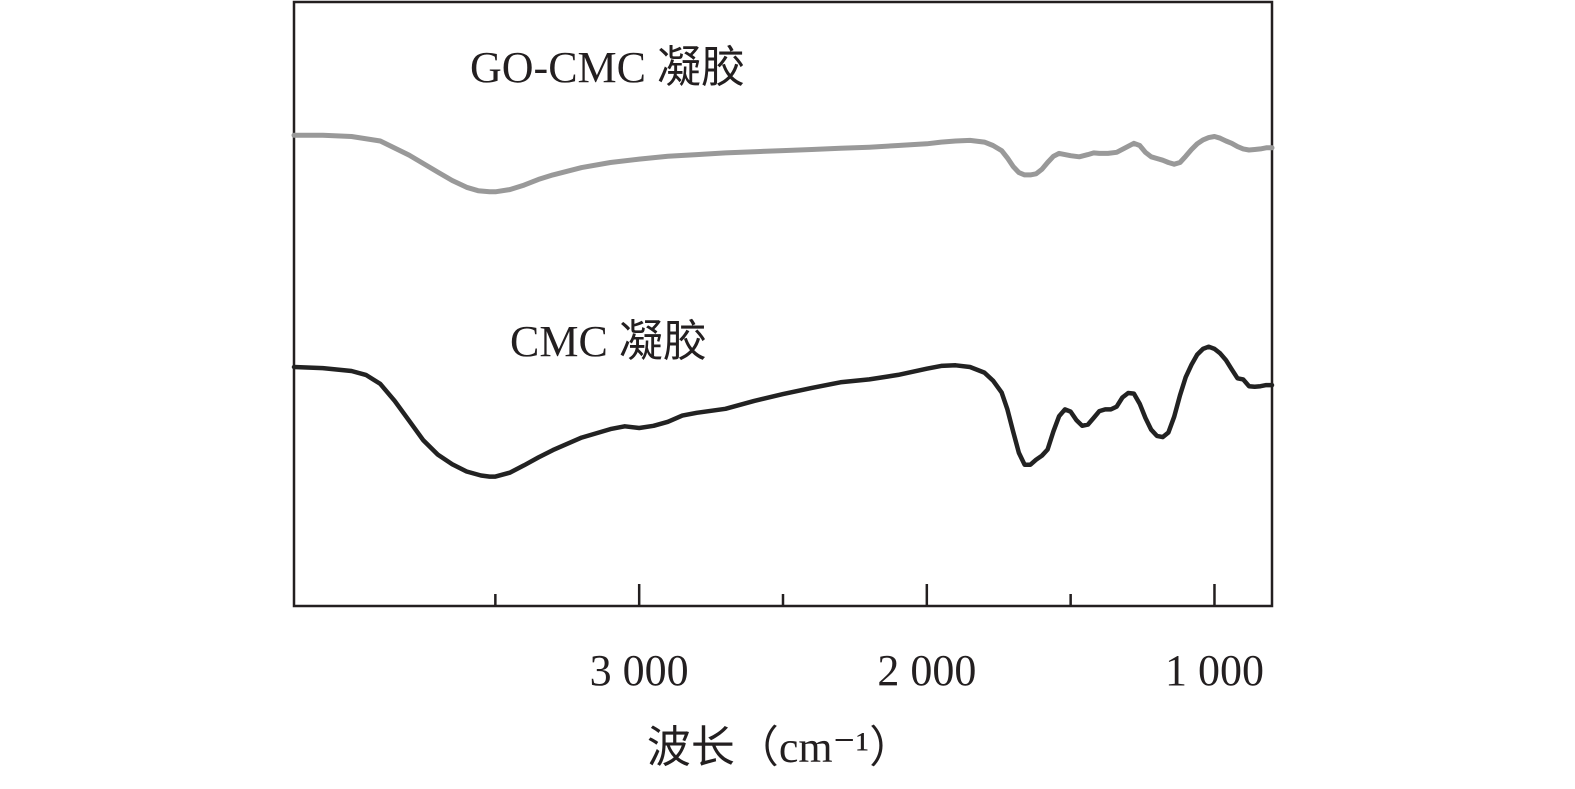  Describe the element at coordinates (639, 670) in the screenshot. I see `x-tick-label: 3 000` at that location.